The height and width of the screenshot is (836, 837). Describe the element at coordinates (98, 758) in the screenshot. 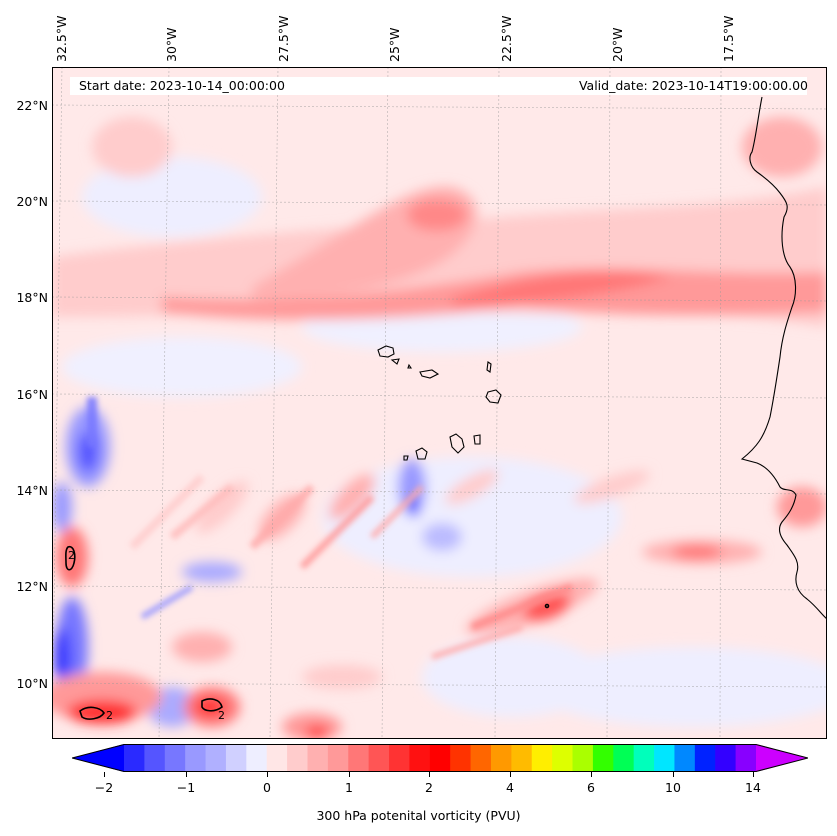

I see `colorbar-extend-min` at that location.